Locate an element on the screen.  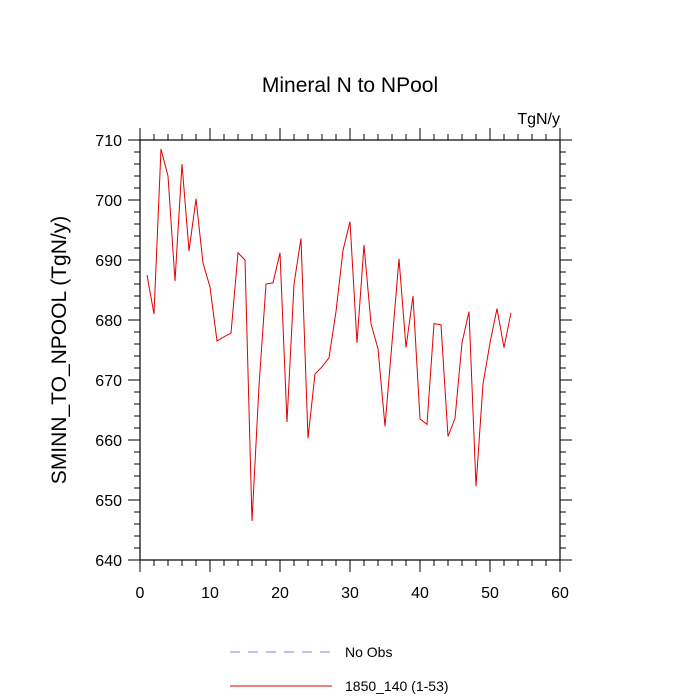
x-tick-label: 30 is located at coordinates (350, 593).